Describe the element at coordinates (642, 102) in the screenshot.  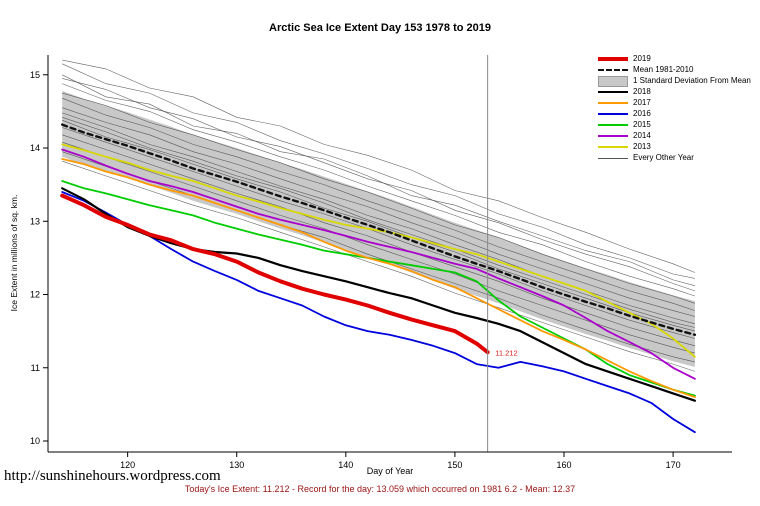
I see `legend-label: 2017` at that location.